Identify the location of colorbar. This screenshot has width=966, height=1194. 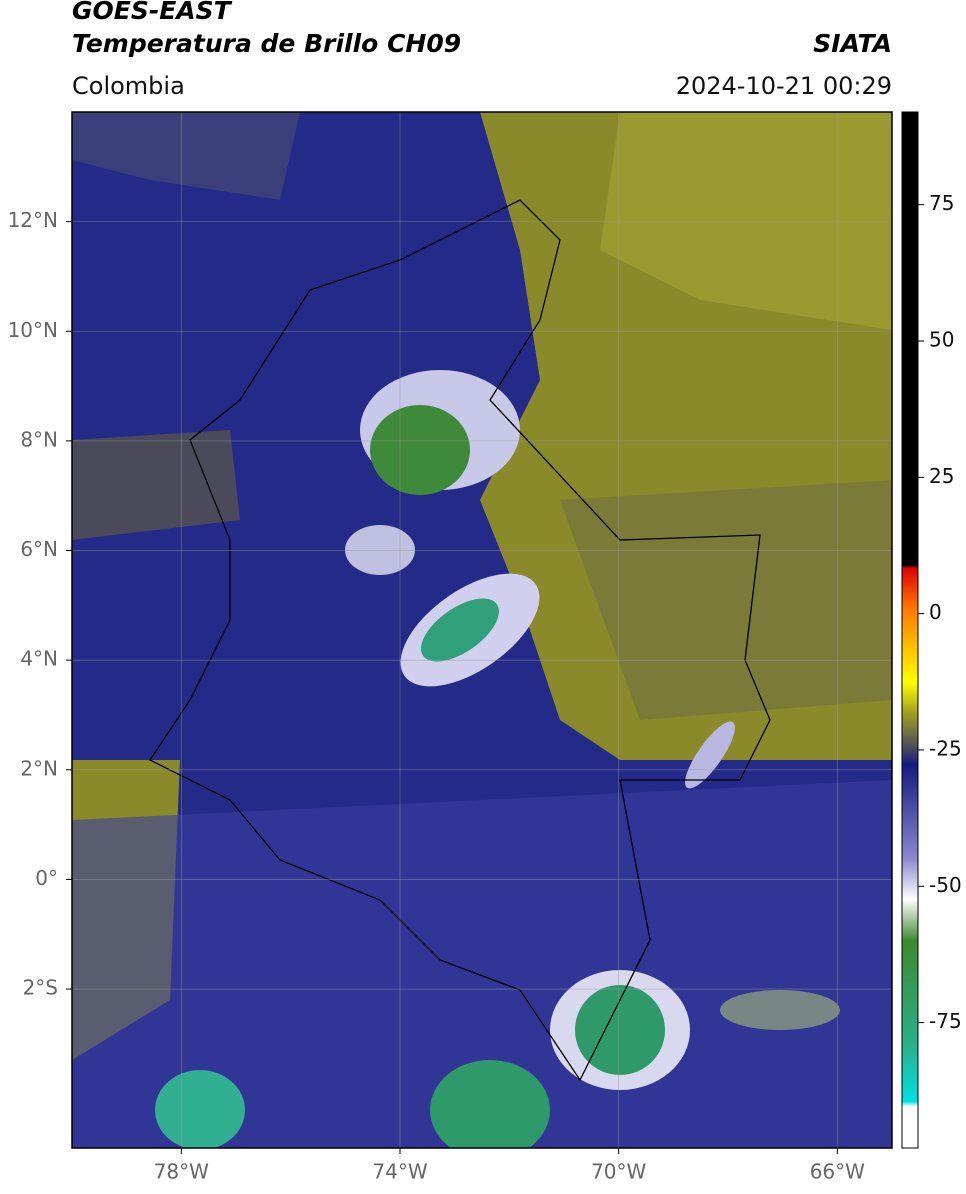
(910, 630).